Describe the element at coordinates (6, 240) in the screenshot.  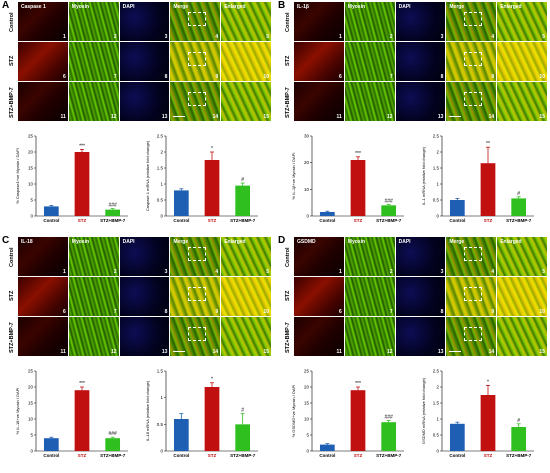
I see `panel-letter: C` at that location.